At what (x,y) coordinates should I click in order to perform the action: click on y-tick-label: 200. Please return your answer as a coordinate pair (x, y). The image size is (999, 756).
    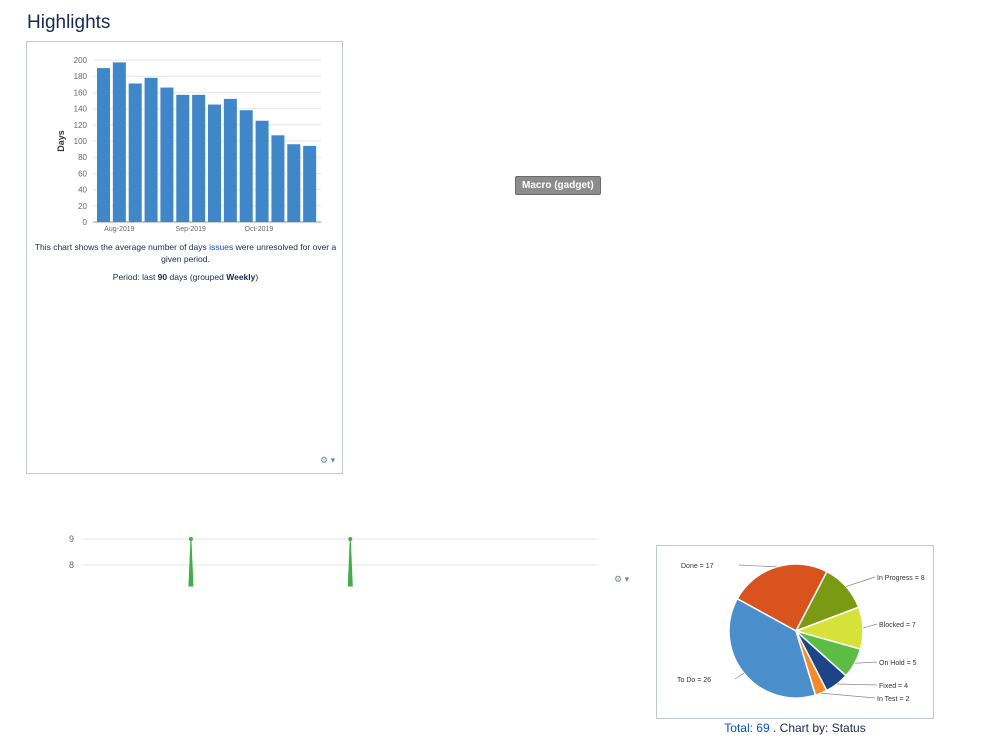
    Looking at the image, I should click on (81, 60).